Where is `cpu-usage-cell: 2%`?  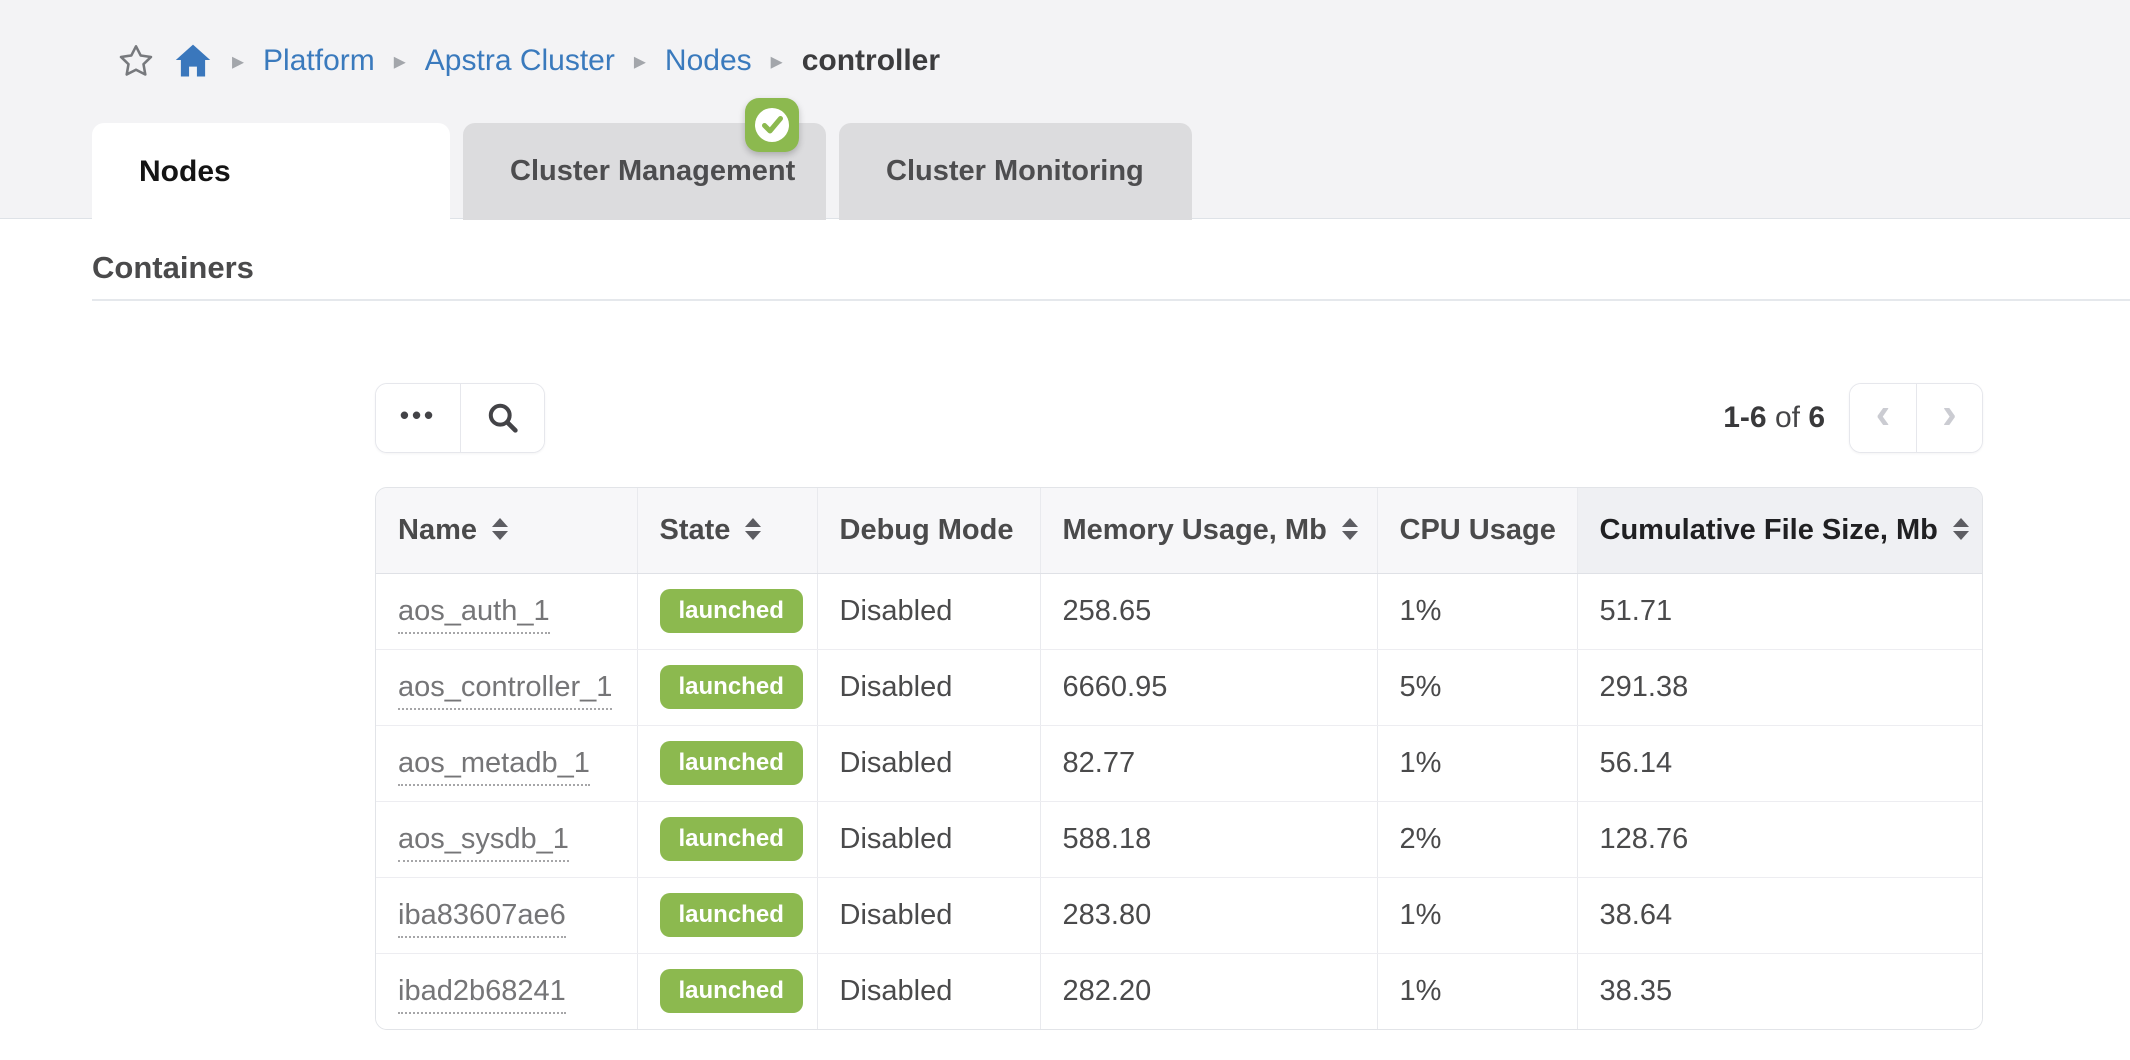 cpu-usage-cell: 2% is located at coordinates (1477, 839).